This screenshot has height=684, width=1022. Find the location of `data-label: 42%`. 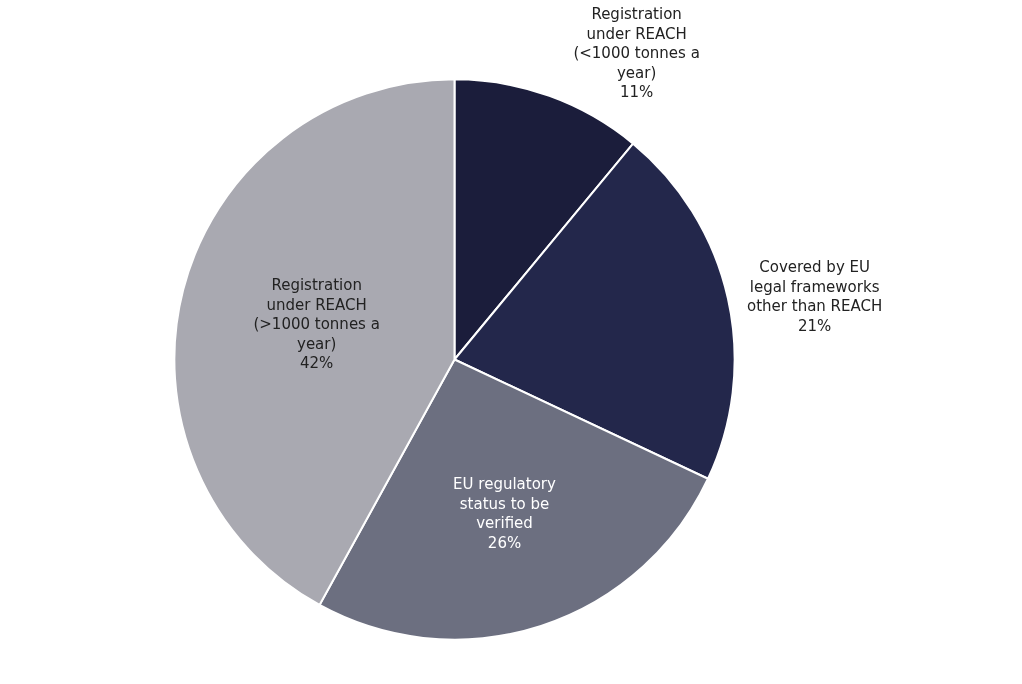

data-label: 42% is located at coordinates (316, 363).